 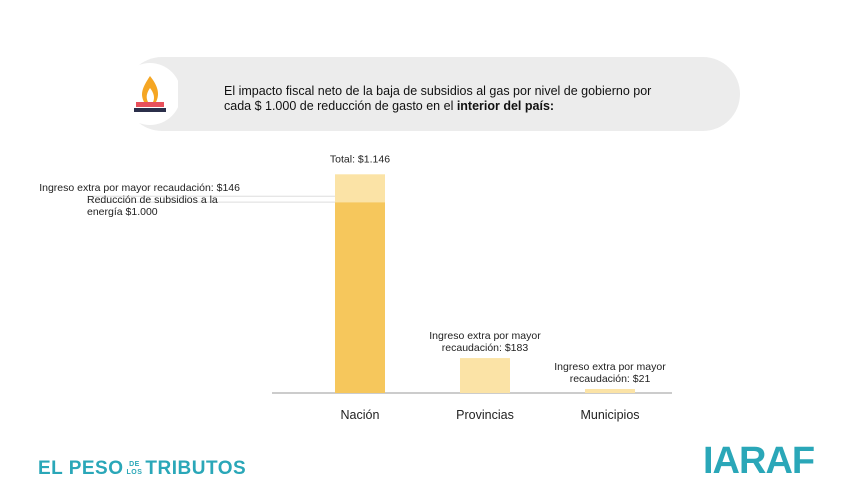 I want to click on x-tick-label: Municipios, so click(x=609, y=415).